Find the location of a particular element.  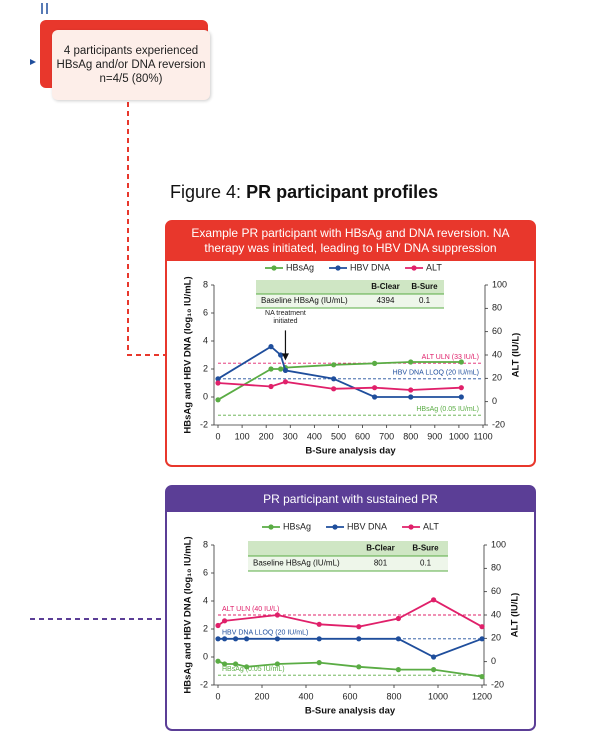

x-tick-label: 100 is located at coordinates (242, 436).